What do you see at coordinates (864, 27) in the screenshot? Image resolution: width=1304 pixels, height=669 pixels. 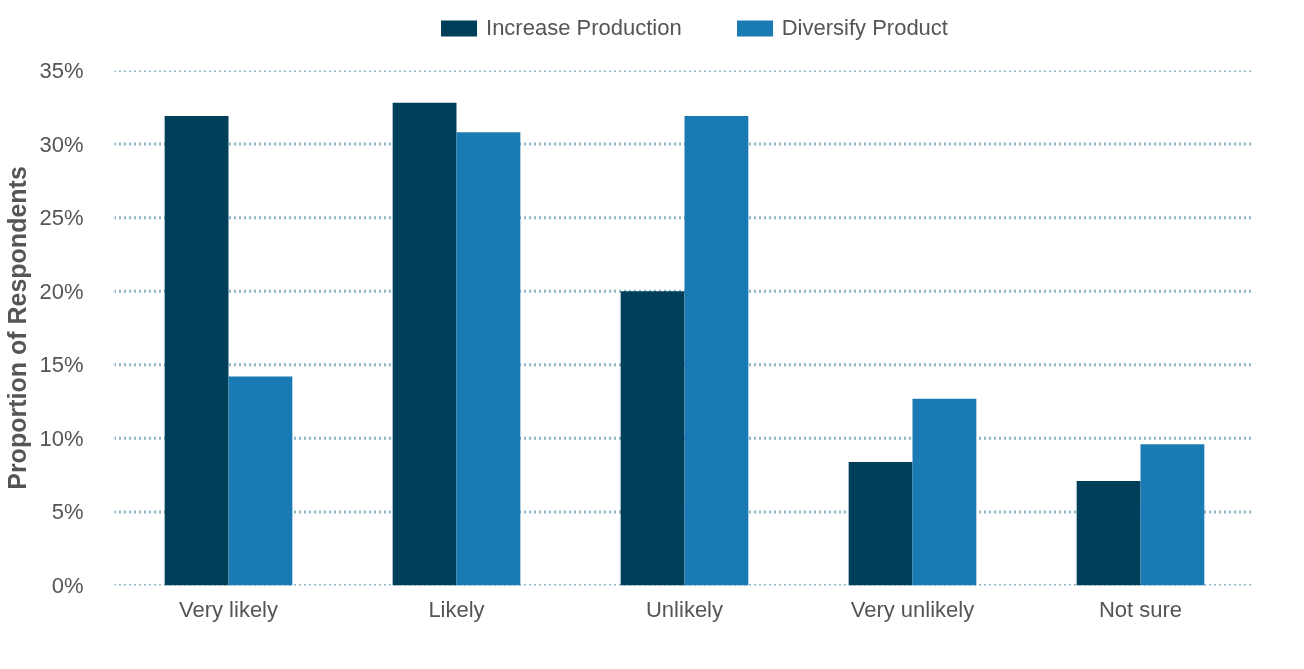 I see `legend-label: Diversify Product` at bounding box center [864, 27].